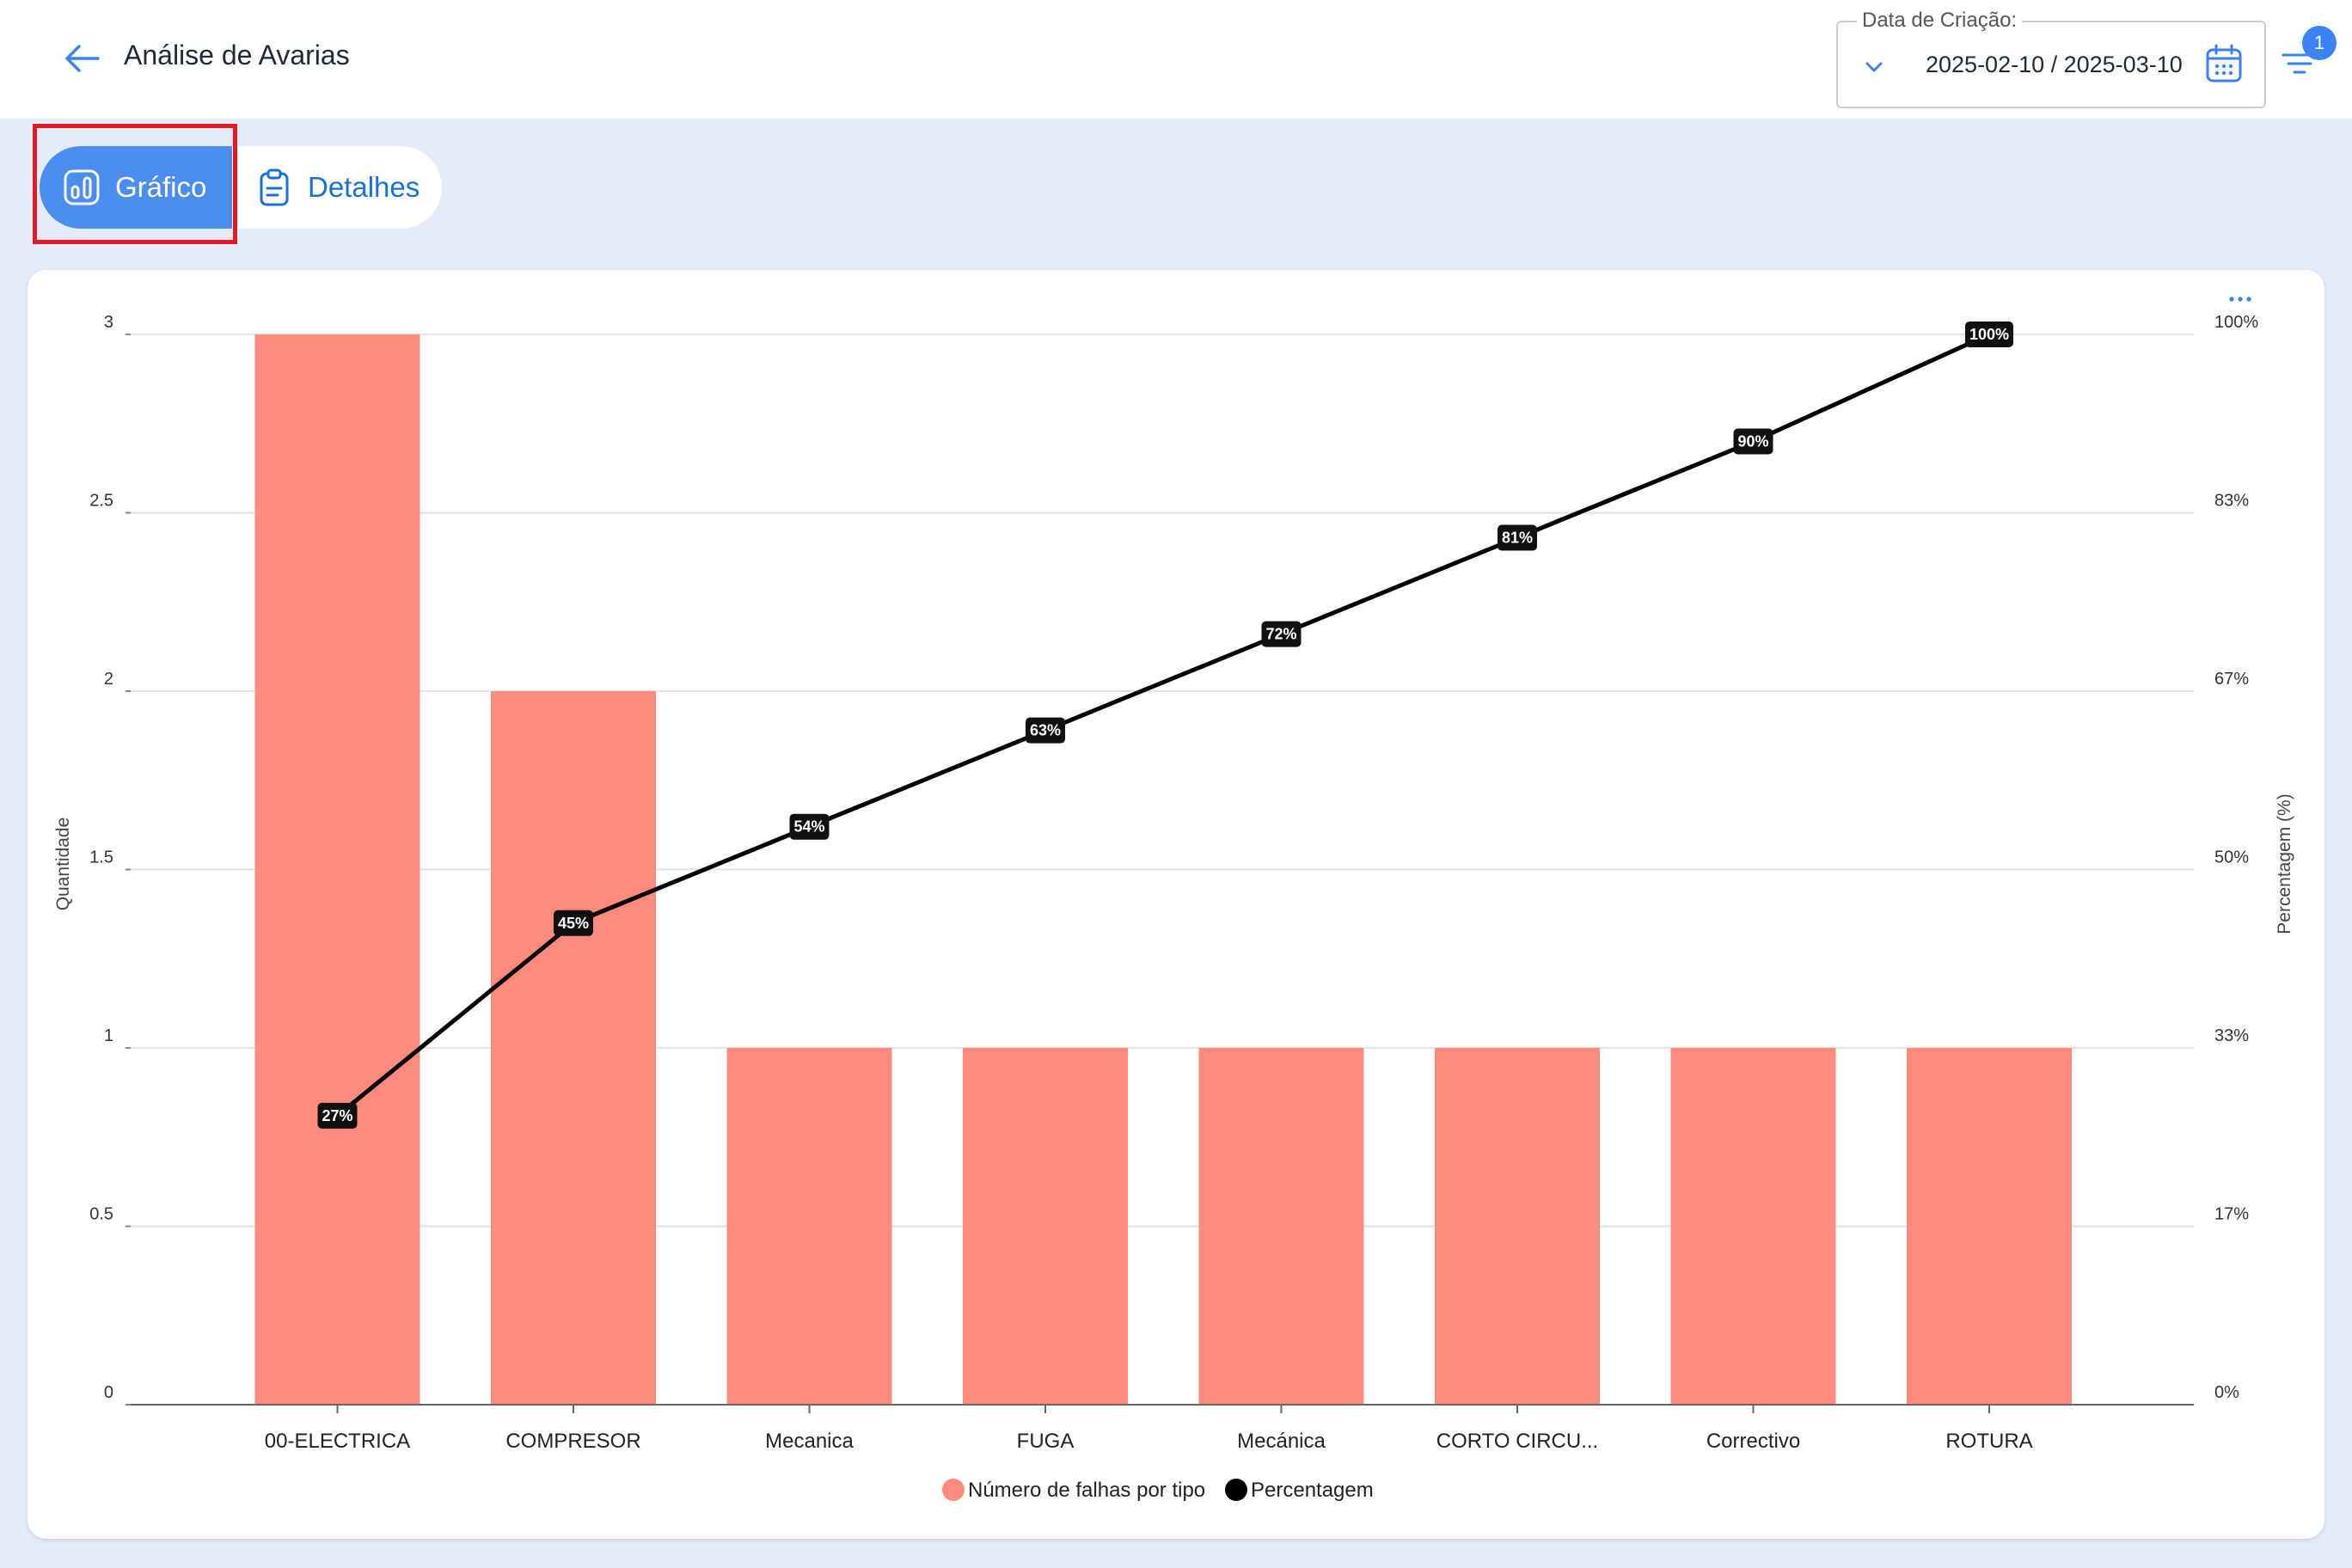  What do you see at coordinates (2231, 1214) in the screenshot?
I see `y-right-tick-label: 17%` at bounding box center [2231, 1214].